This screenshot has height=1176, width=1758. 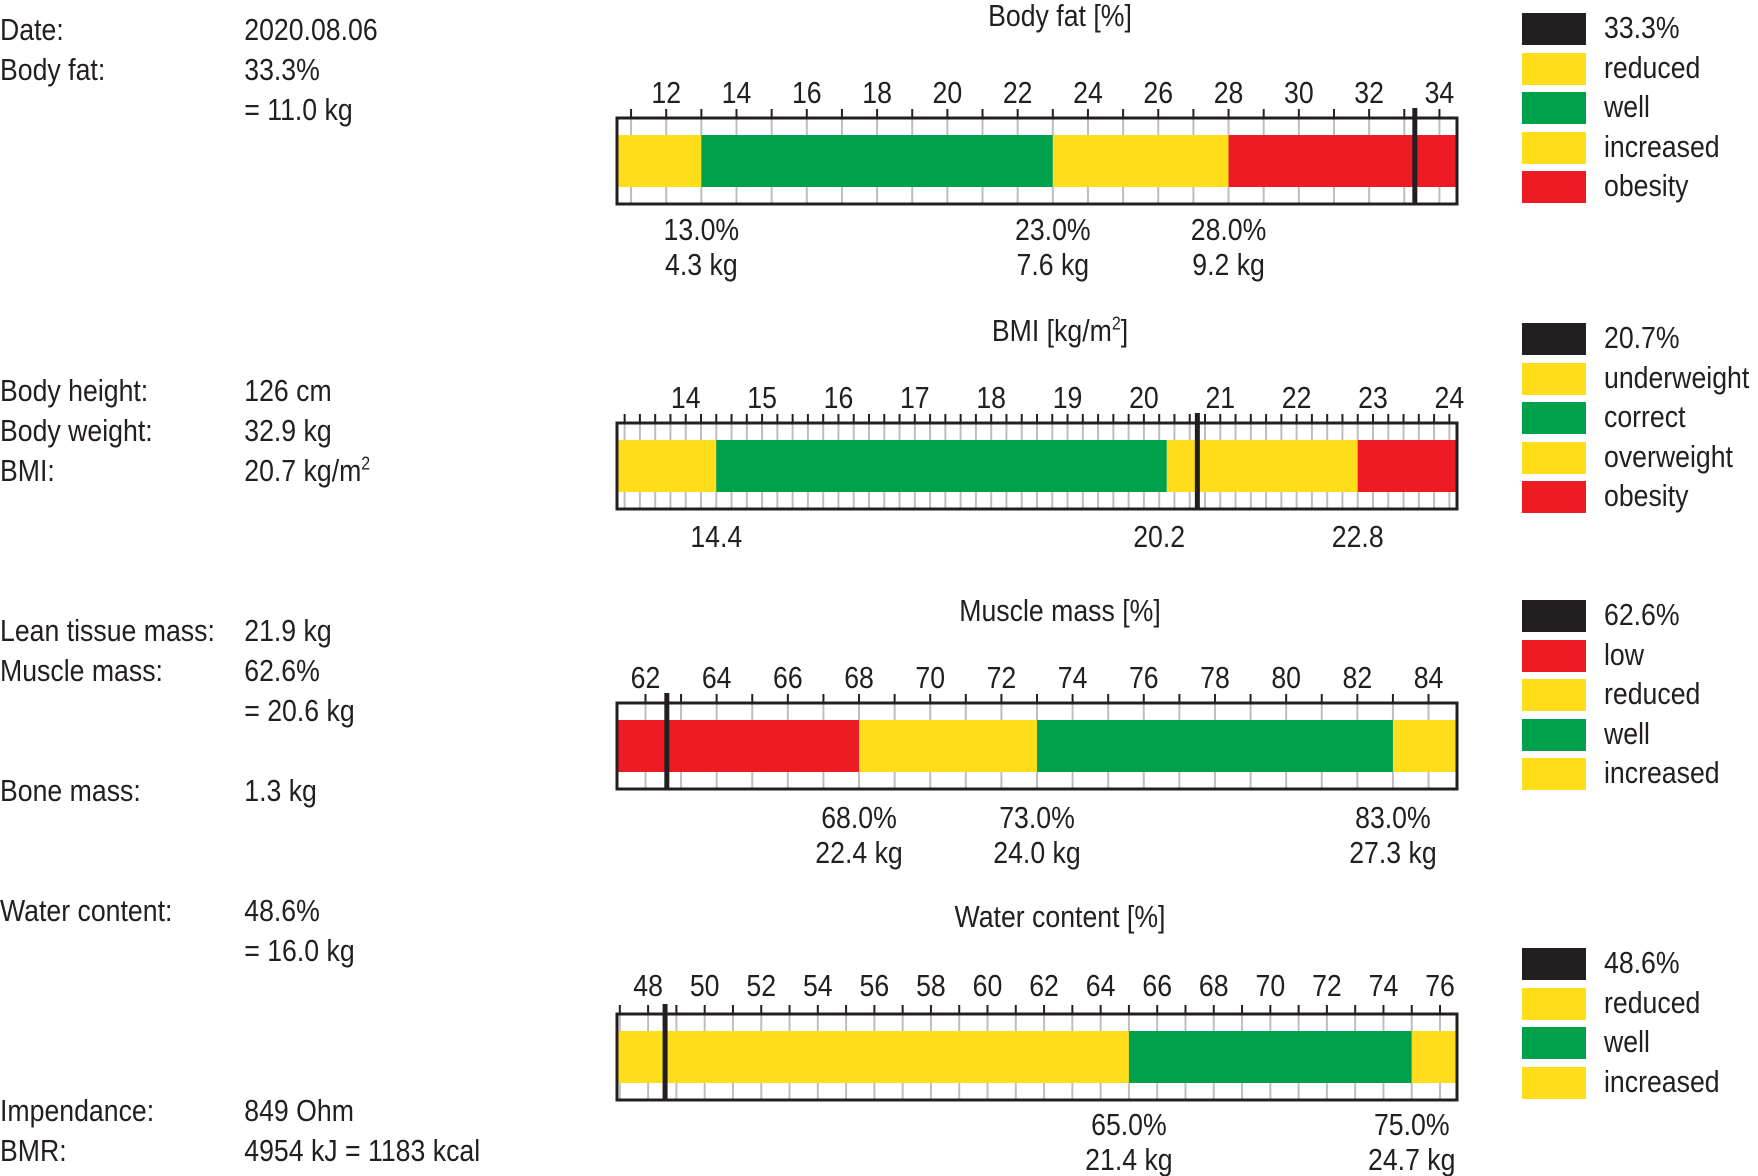 What do you see at coordinates (1053, 230) in the screenshot?
I see `threshold-label: 23.0%` at bounding box center [1053, 230].